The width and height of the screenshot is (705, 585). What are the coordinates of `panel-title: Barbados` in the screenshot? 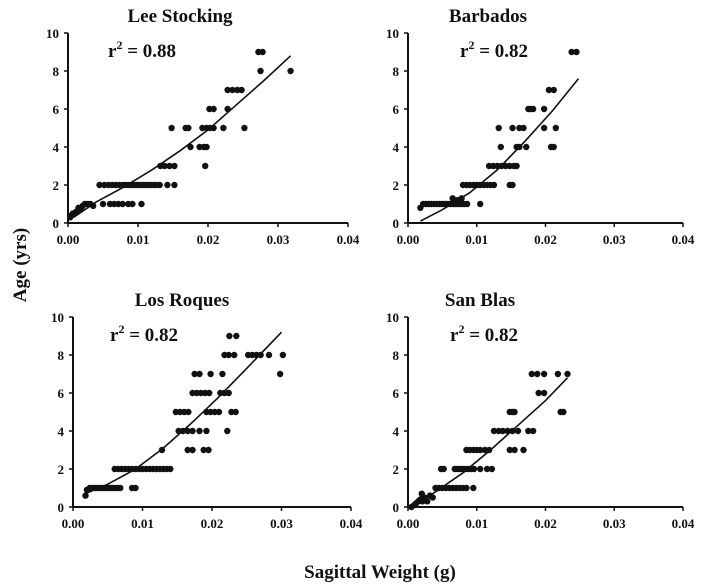 It's located at (488, 16).